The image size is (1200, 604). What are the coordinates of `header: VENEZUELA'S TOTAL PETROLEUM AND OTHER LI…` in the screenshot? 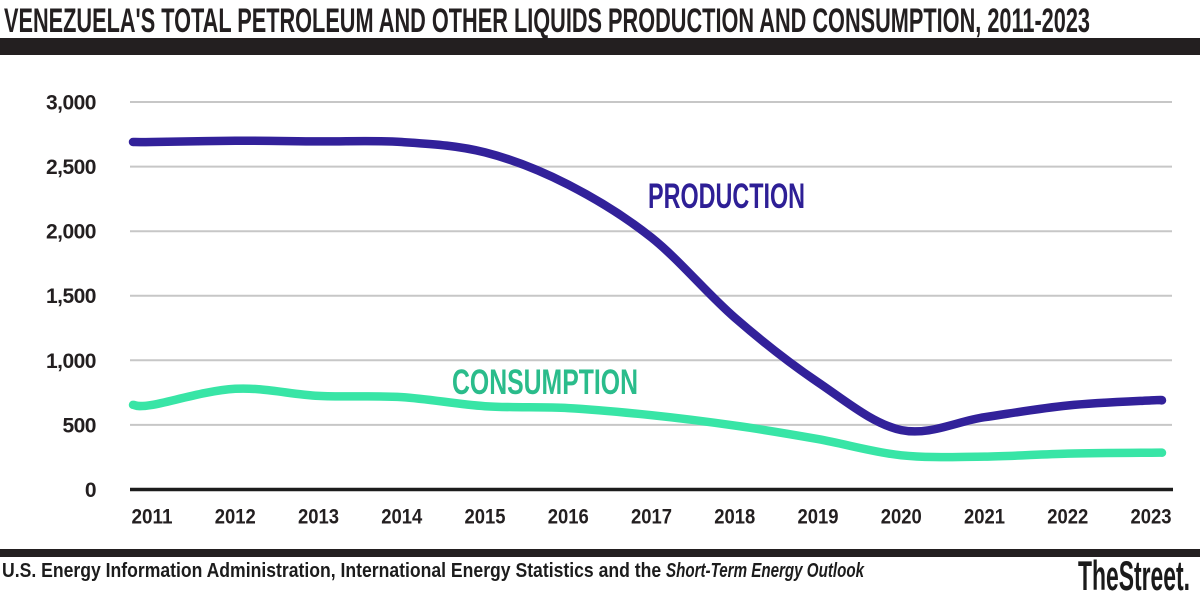 It's located at (600, 28).